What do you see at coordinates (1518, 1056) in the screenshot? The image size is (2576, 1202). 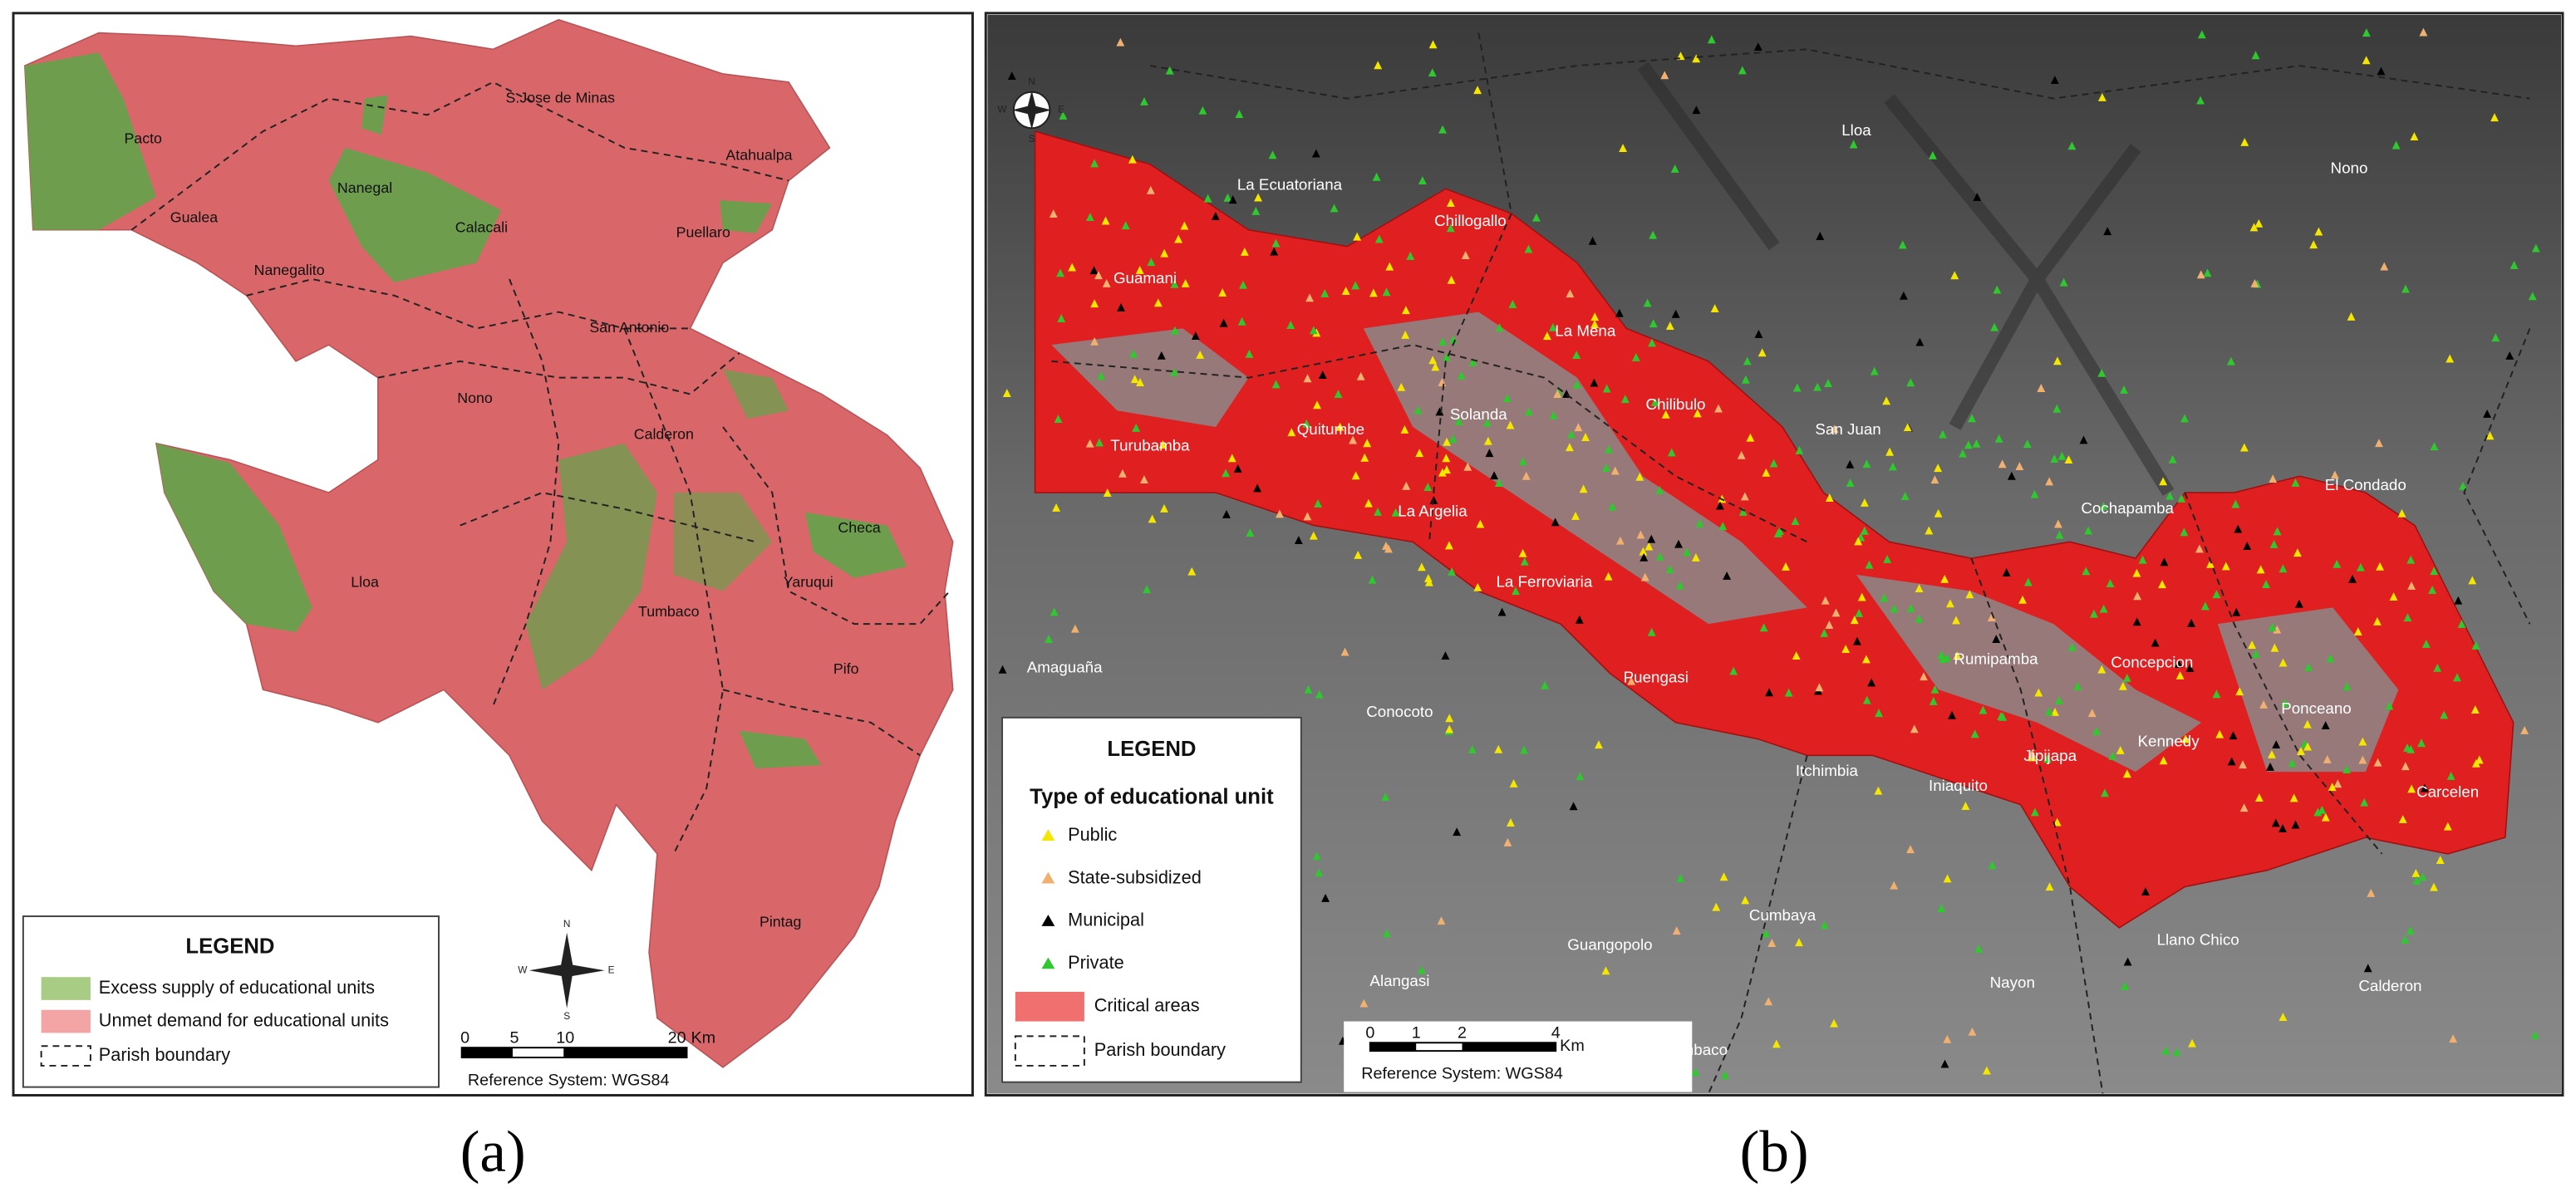 I see `scale-bar-b: 0 1 2 4 Km Reference System: WGS84` at bounding box center [1518, 1056].